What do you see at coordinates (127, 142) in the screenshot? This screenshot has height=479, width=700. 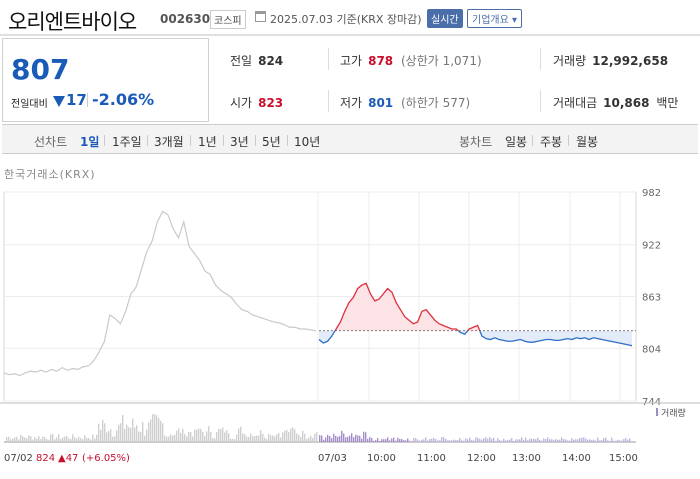 I see `tab-1w: 1주일` at bounding box center [127, 142].